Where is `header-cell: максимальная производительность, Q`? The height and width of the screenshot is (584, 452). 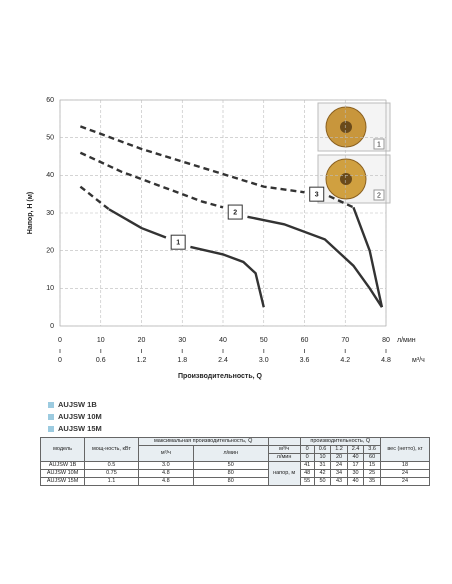 header-cell: максимальная производительность, Q is located at coordinates (203, 441).